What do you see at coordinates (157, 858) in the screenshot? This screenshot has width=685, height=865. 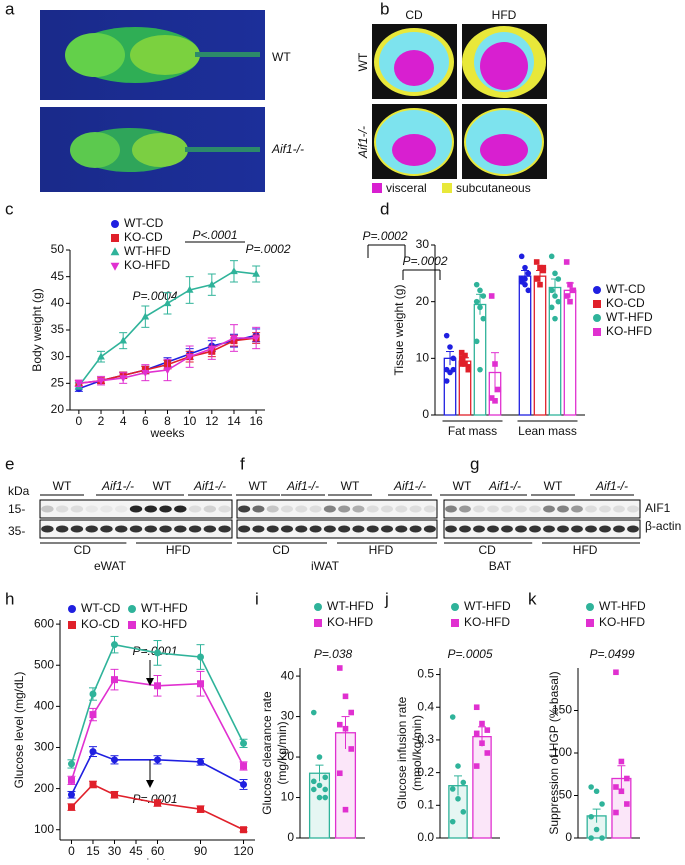 I see `x-axis-label: minutes` at bounding box center [157, 858].